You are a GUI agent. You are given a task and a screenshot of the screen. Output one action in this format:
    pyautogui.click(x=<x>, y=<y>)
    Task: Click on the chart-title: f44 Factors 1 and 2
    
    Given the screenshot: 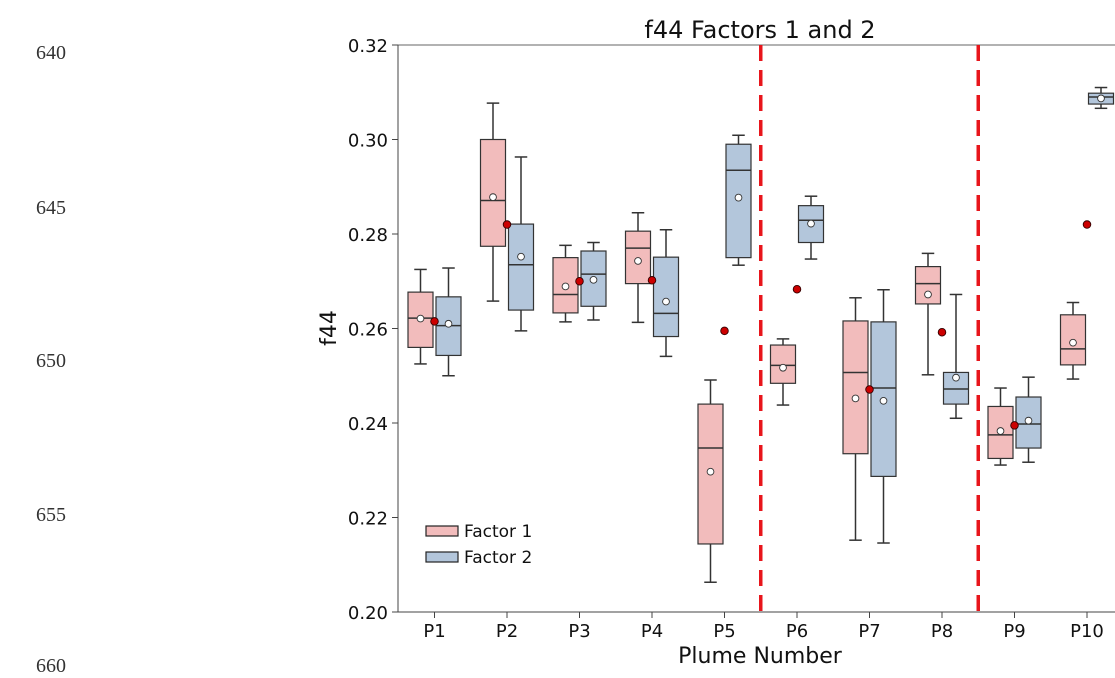 What is the action you would take?
    pyautogui.click(x=759, y=30)
    